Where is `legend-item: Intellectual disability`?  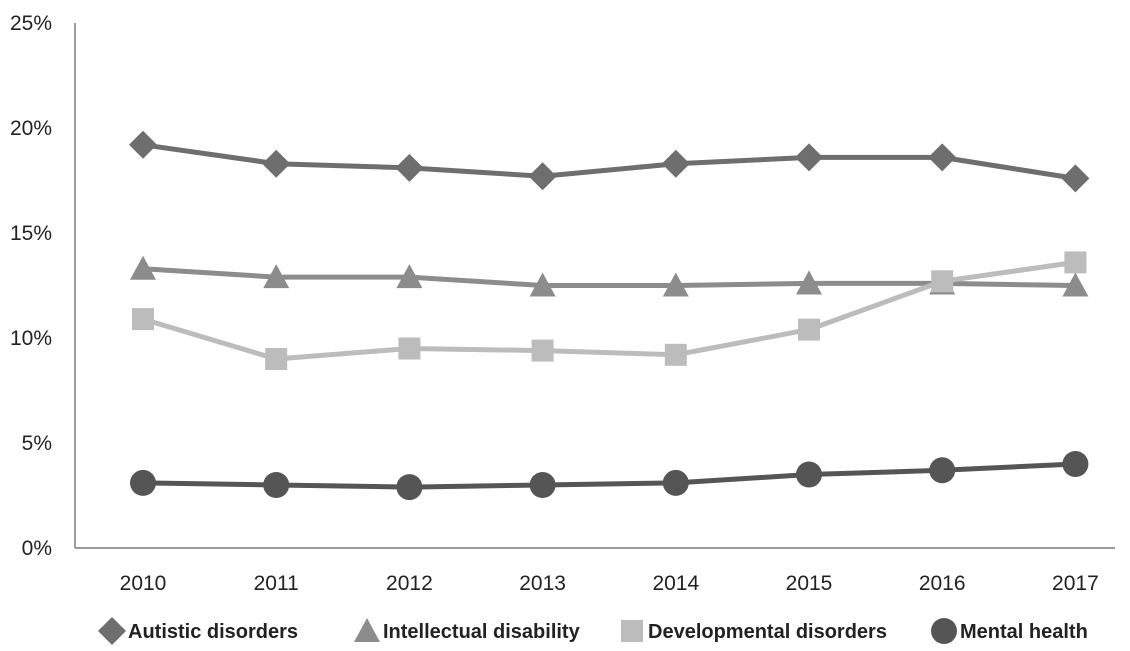 legend-item: Intellectual disability is located at coordinates (467, 630).